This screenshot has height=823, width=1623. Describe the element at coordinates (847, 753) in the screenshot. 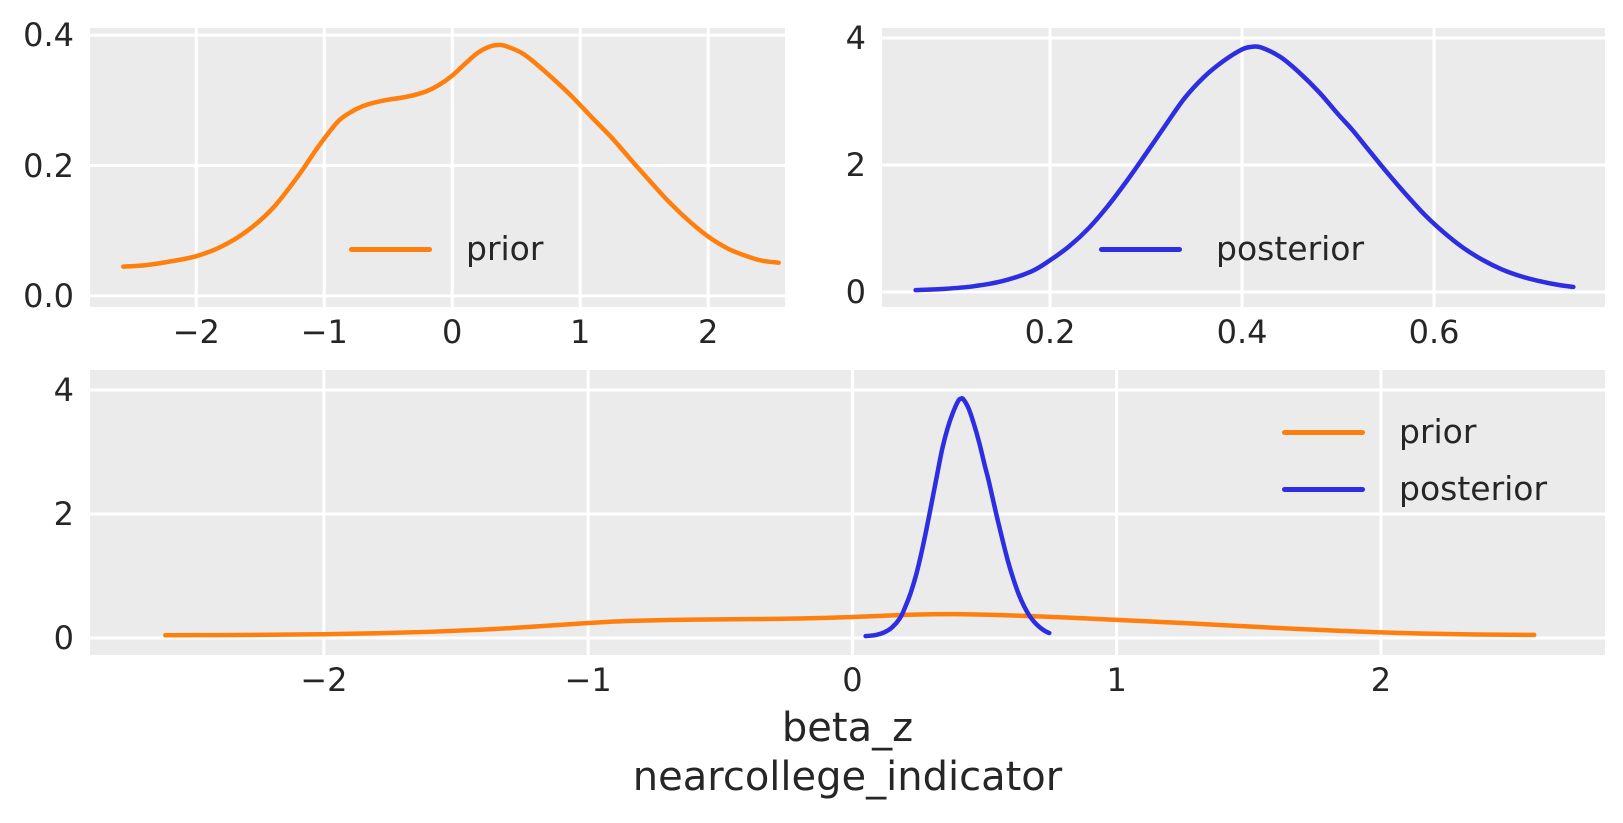

I see `x-axis-label: beta_z nearcollege_indicator` at that location.